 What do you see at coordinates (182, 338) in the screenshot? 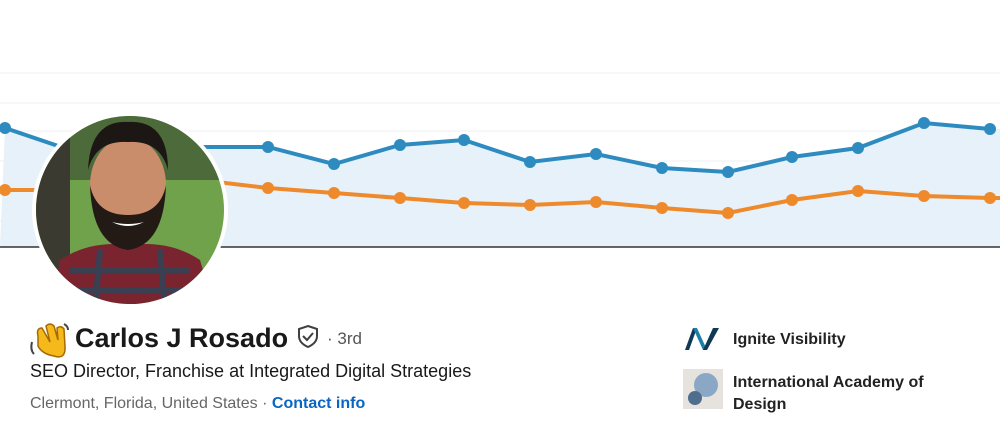
I see `name: Carlos J Rosado` at bounding box center [182, 338].